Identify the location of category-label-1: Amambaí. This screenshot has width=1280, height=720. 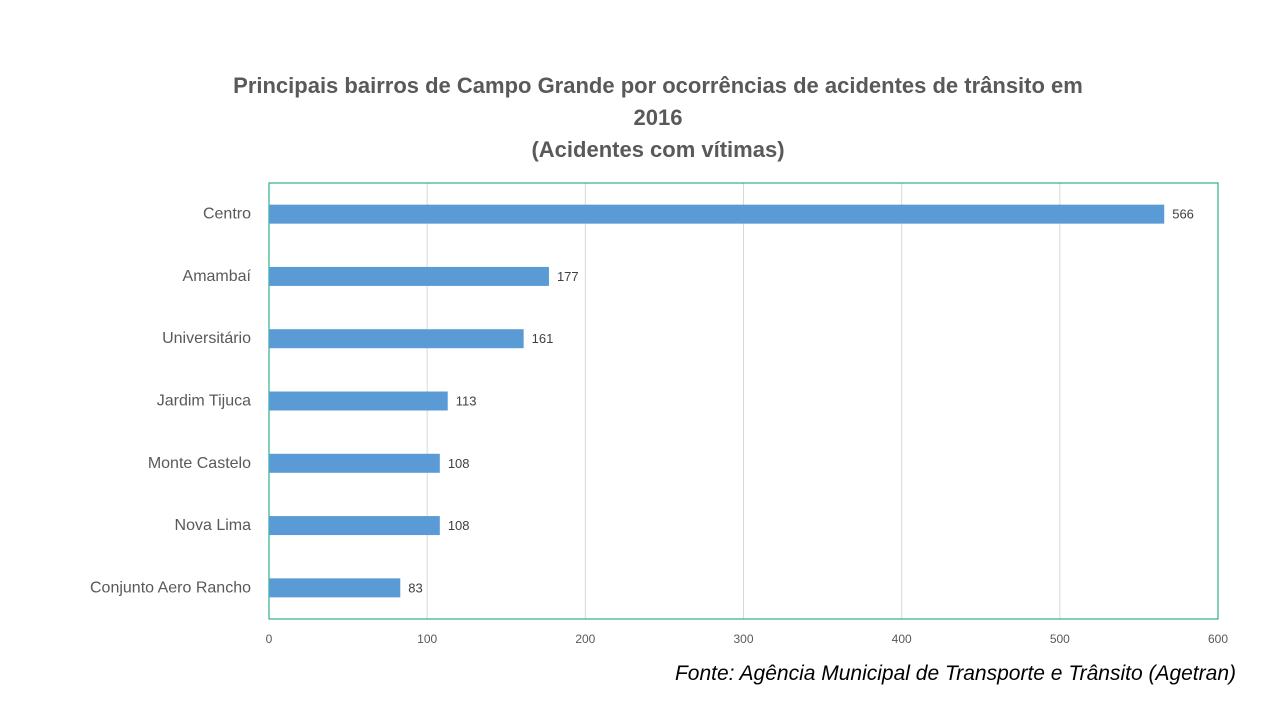
(217, 276).